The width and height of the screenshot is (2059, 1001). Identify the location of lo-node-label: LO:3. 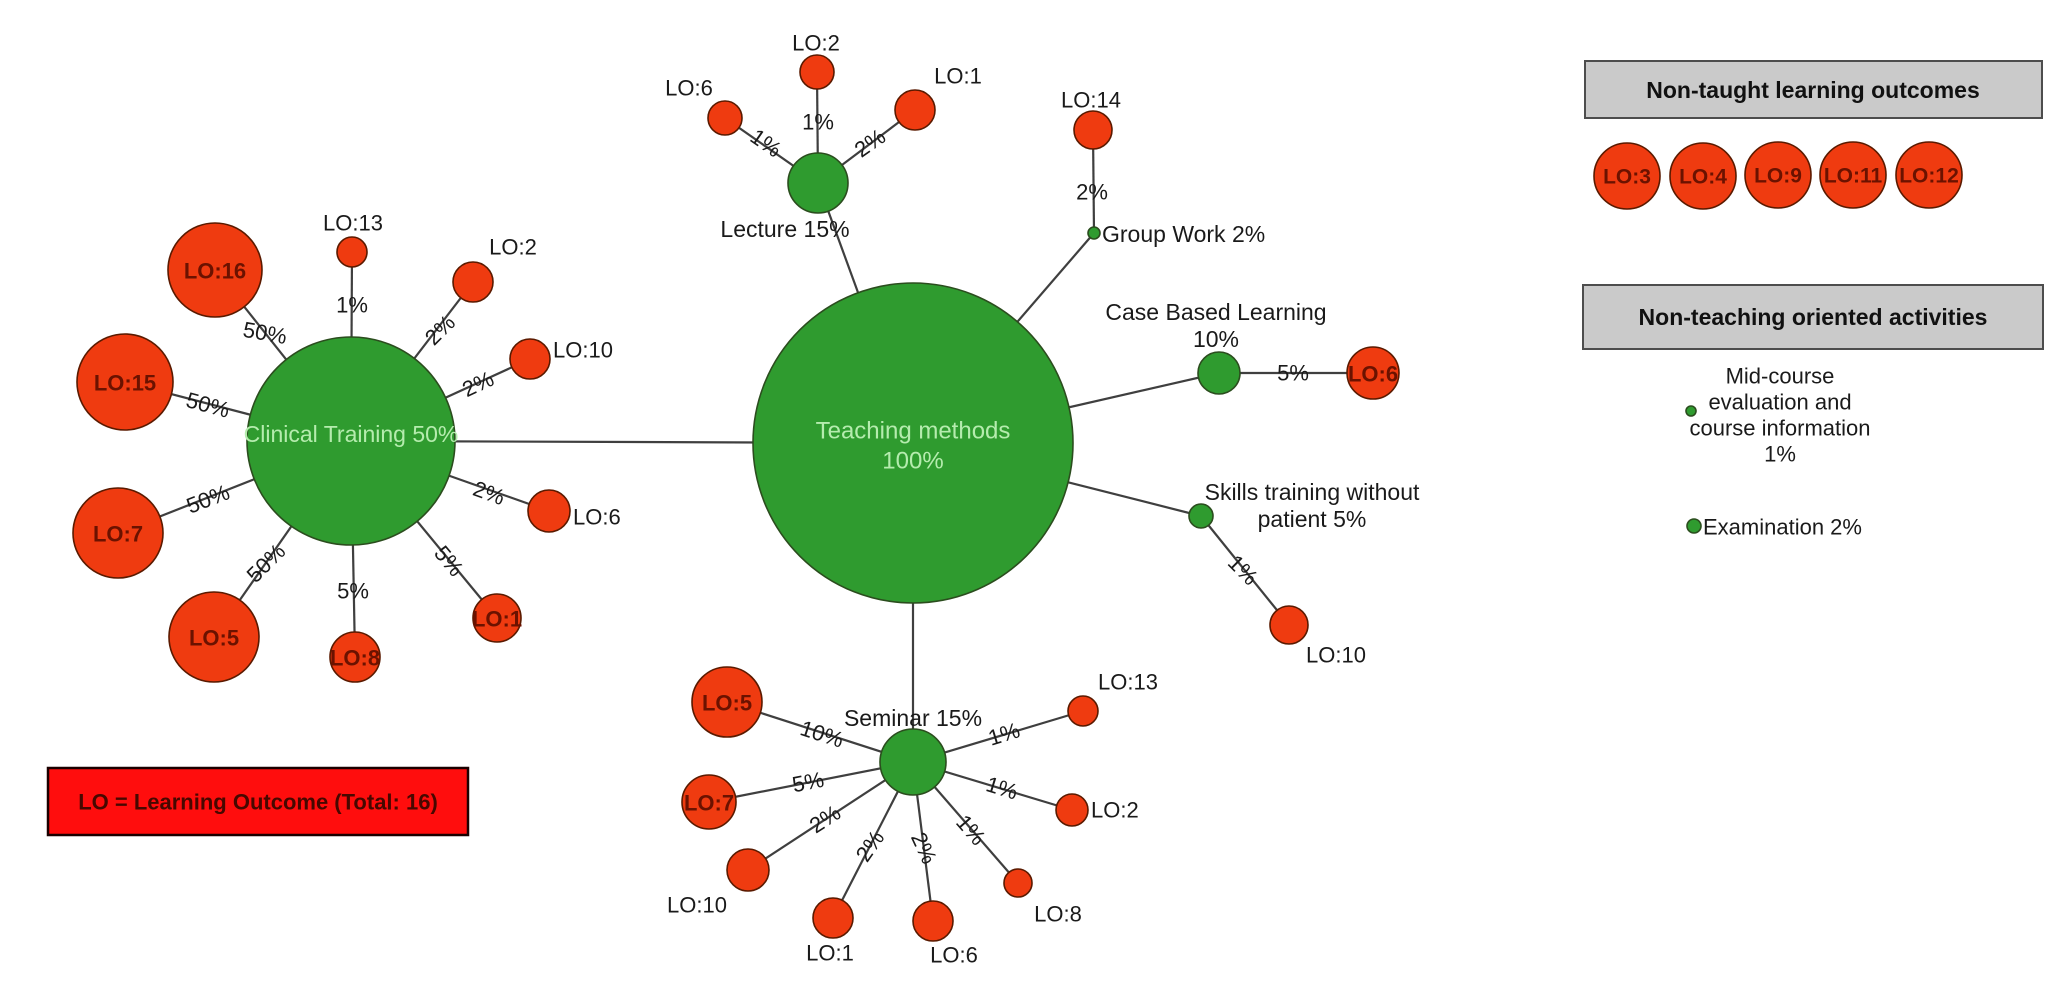
(1627, 177).